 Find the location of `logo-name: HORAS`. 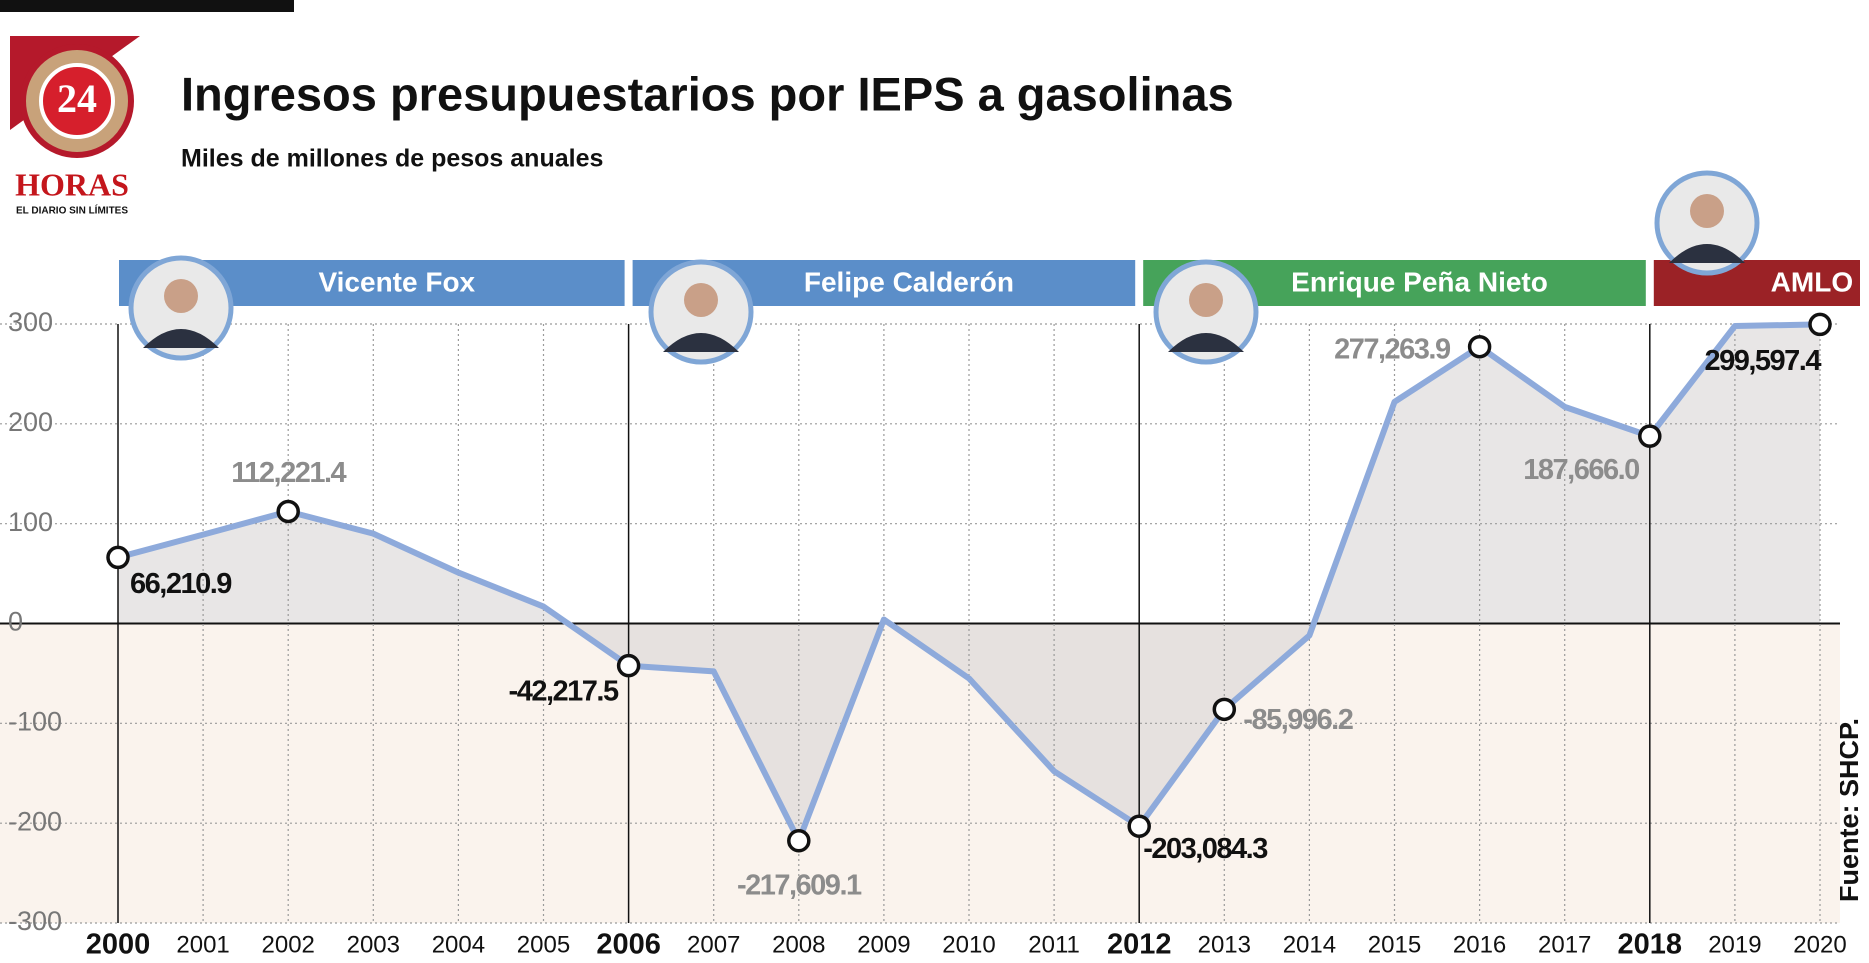

logo-name: HORAS is located at coordinates (72, 184).